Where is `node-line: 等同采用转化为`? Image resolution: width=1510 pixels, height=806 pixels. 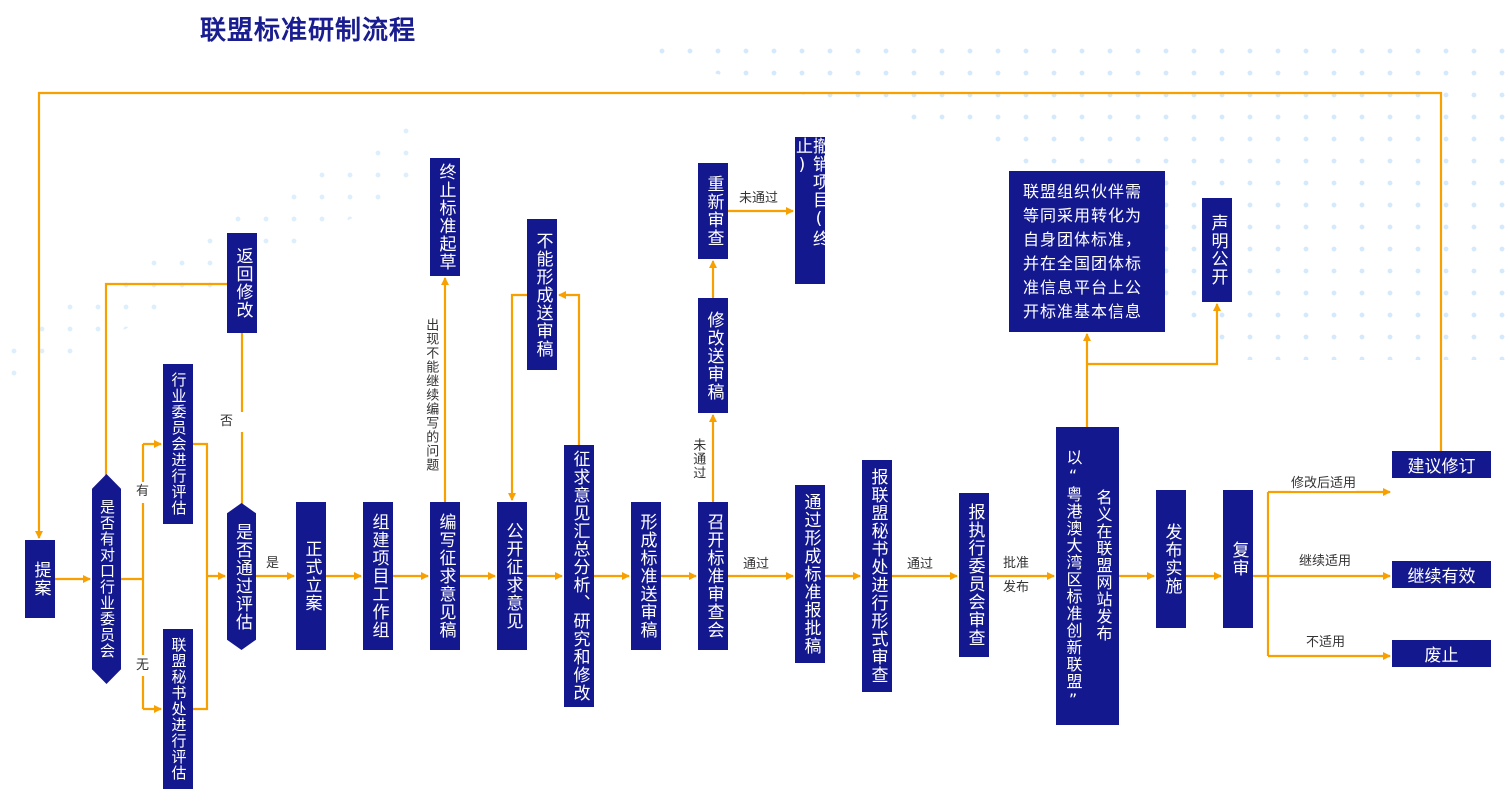 node-line: 等同采用转化为 is located at coordinates (1083, 215).